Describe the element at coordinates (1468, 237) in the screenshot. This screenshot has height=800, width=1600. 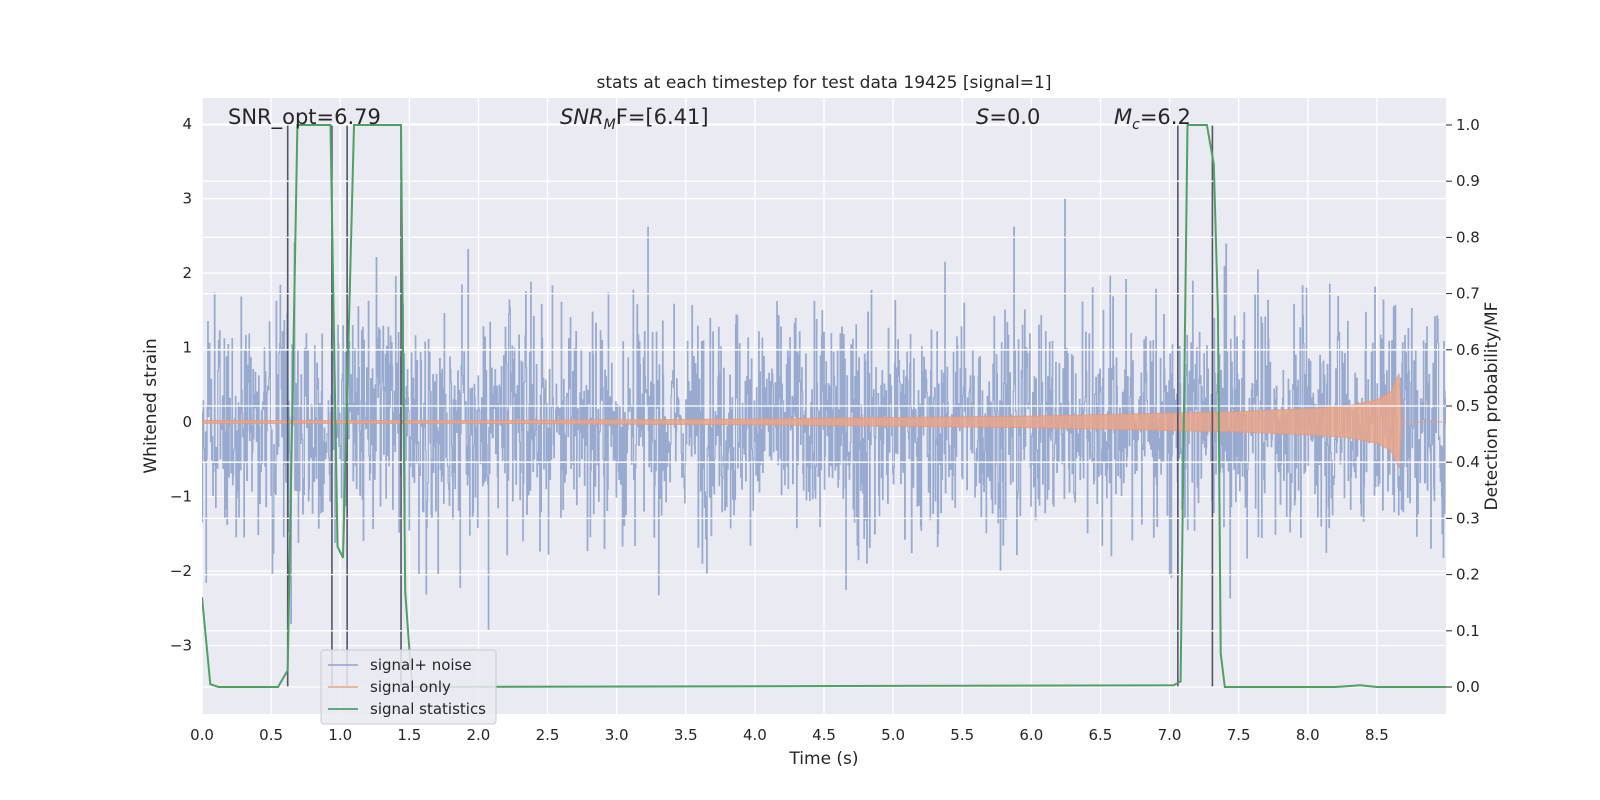
I see `y-right-tick-label: 0.8` at that location.